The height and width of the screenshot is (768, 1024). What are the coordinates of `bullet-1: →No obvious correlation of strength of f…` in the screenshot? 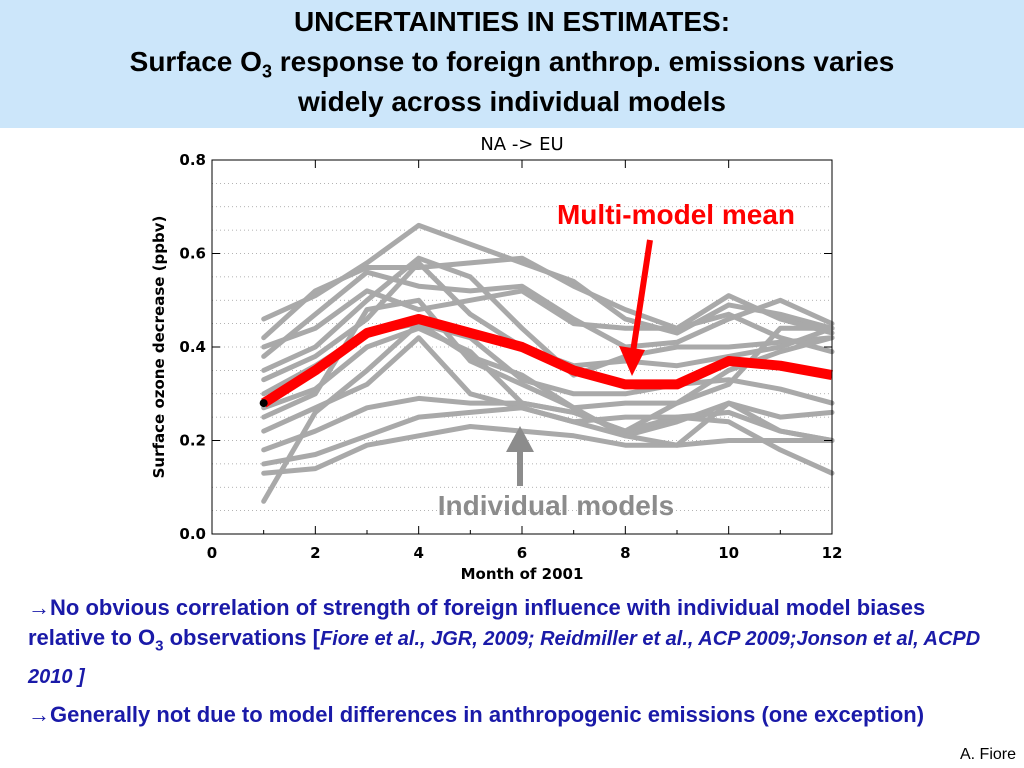 It's located at (518, 642).